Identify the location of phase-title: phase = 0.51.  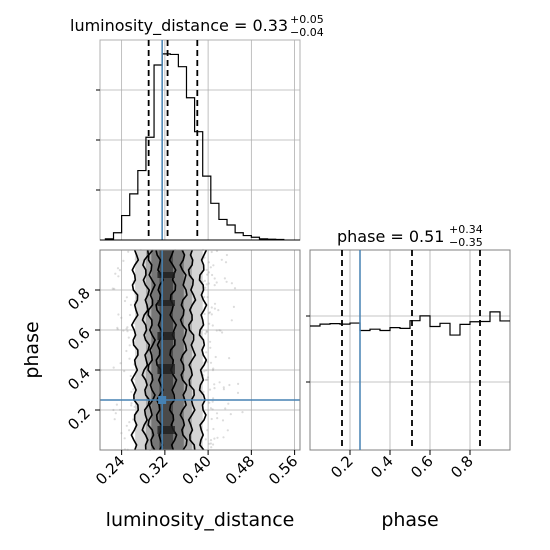
(390, 236).